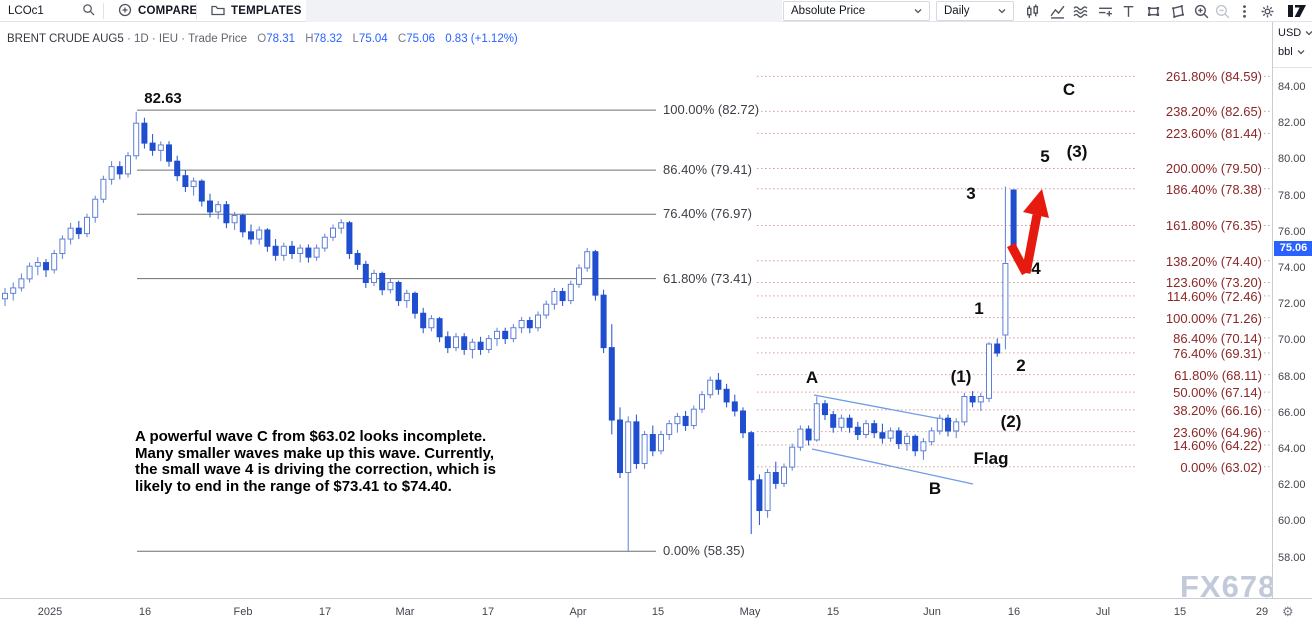 The image size is (1312, 624). Describe the element at coordinates (50, 612) in the screenshot. I see `time-tick: 2025` at that location.